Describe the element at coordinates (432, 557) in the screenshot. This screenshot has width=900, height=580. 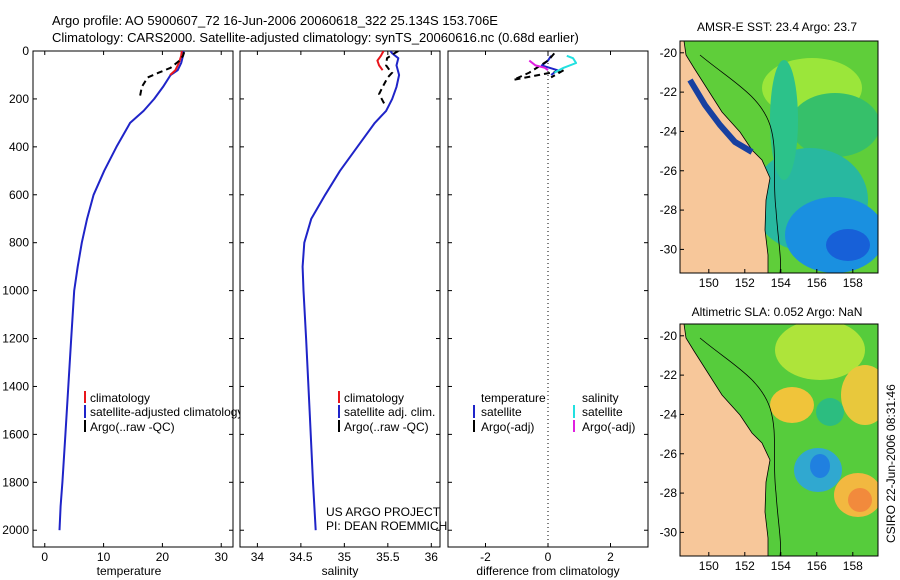
I see `sal-xtick-label: 36` at that location.